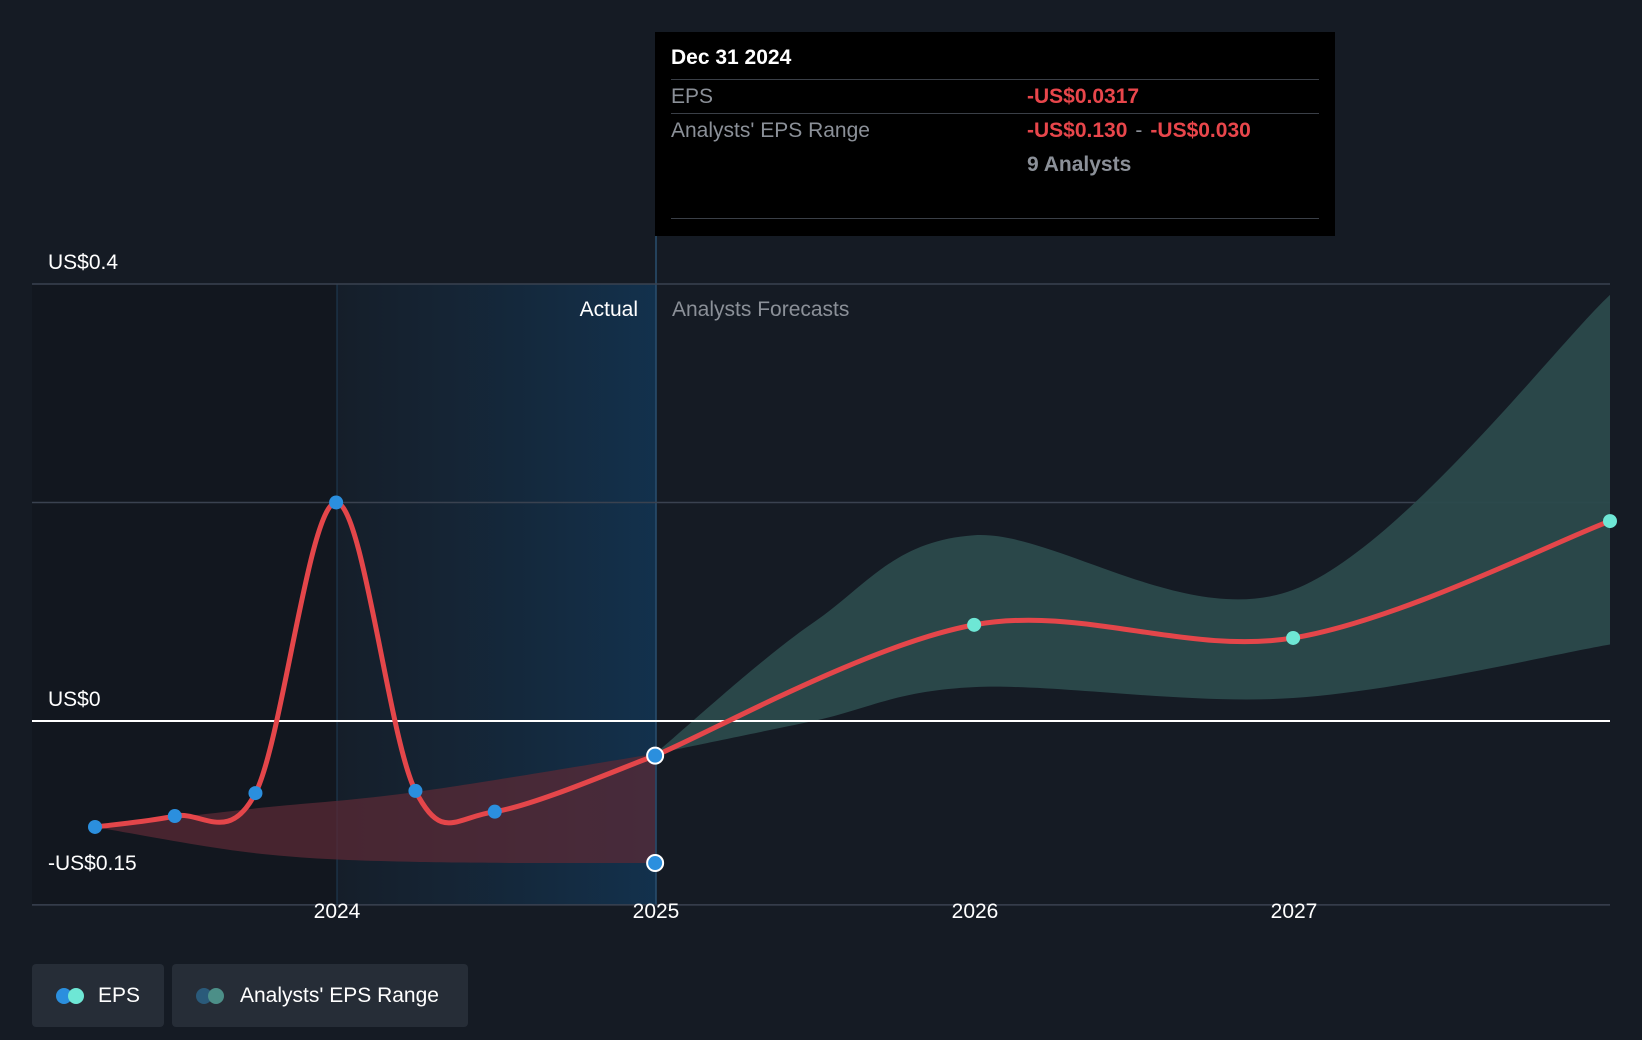 The height and width of the screenshot is (1040, 1642). Describe the element at coordinates (118, 995) in the screenshot. I see `legend-eps-label: EPS` at that location.